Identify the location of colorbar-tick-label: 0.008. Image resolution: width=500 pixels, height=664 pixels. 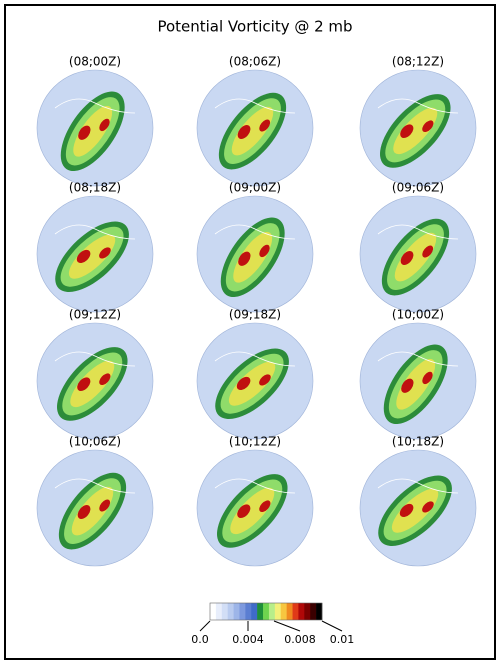
(300, 639).